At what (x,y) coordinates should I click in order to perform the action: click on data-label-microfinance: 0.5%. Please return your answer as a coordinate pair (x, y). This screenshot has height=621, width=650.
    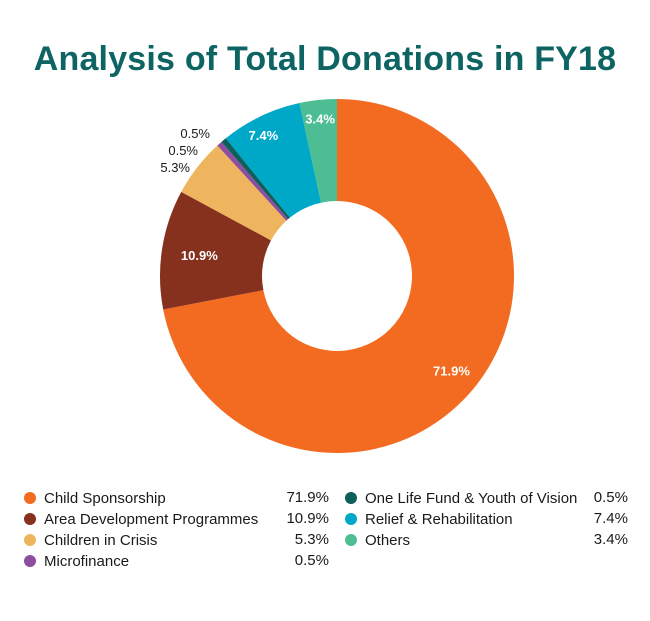
    Looking at the image, I should click on (183, 150).